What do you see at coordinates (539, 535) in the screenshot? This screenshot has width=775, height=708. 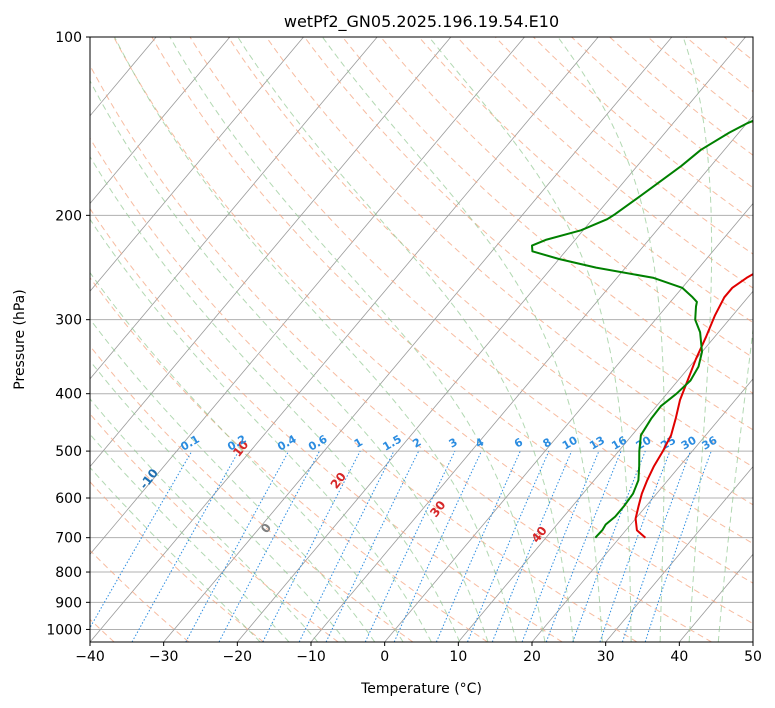 I see `dry-adiabat-label: 40` at bounding box center [539, 535].